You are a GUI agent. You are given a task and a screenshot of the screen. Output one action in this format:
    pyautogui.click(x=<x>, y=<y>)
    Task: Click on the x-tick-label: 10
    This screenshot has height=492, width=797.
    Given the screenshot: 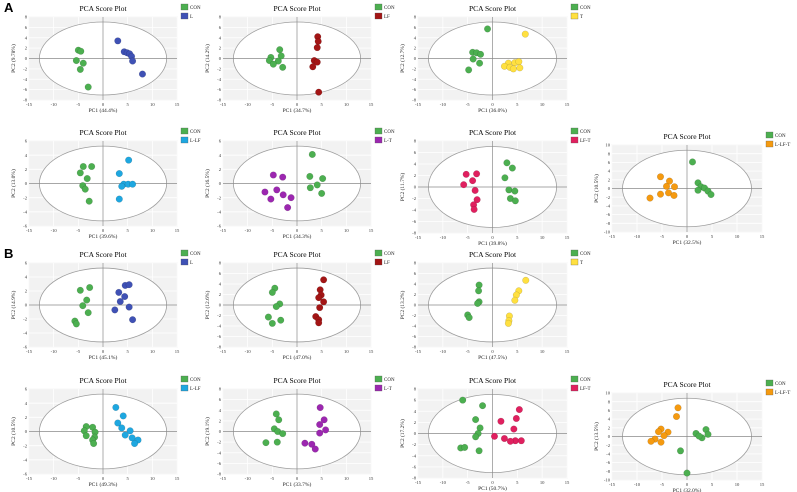 What is the action you would take?
    pyautogui.click(x=542, y=351)
    